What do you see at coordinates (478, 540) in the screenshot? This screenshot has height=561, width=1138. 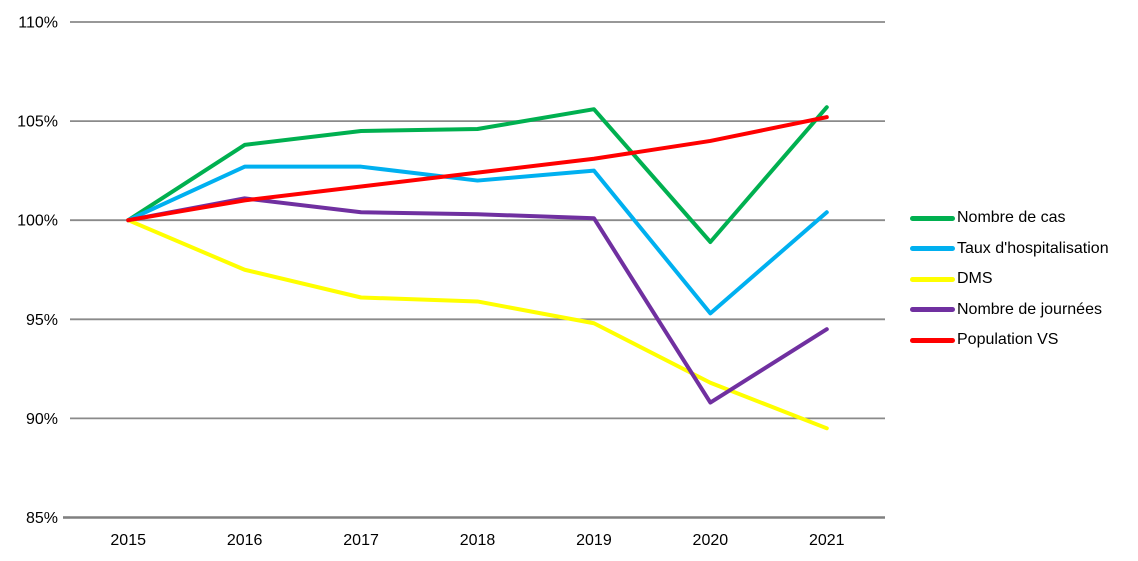 I see `x-axis-tick-label: 2018` at bounding box center [478, 540].